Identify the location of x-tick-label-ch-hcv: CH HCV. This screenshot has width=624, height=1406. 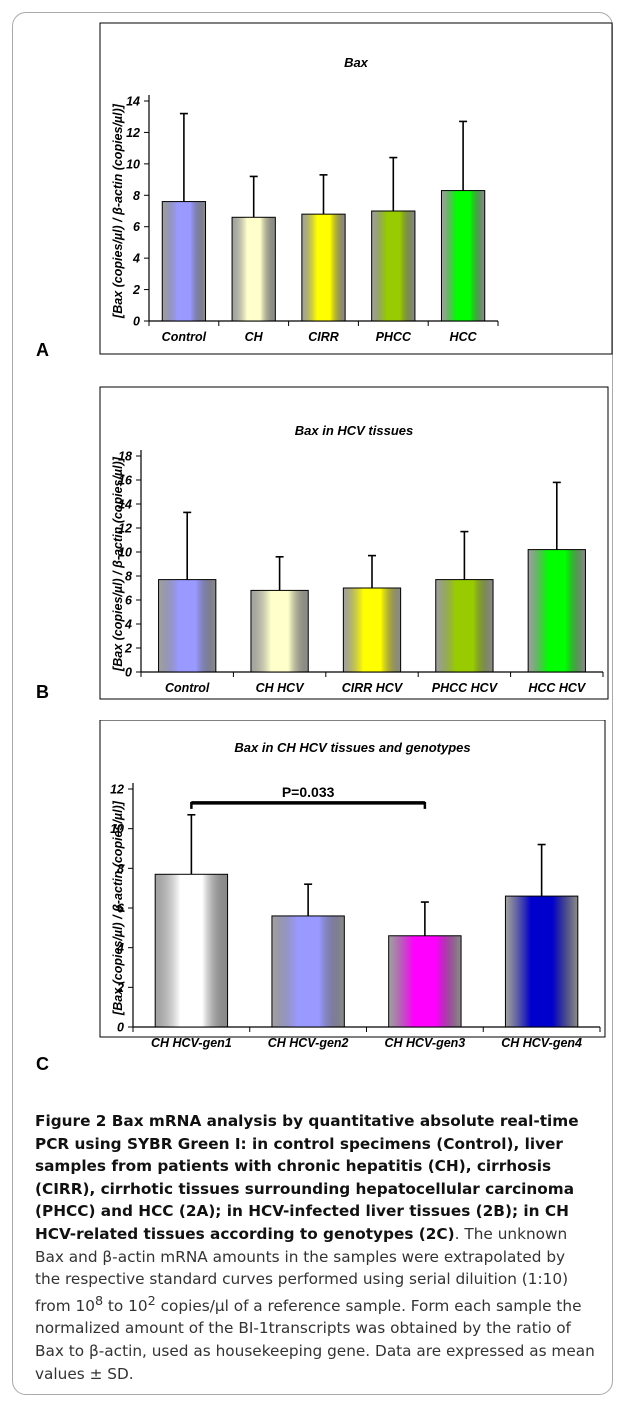
(281, 688).